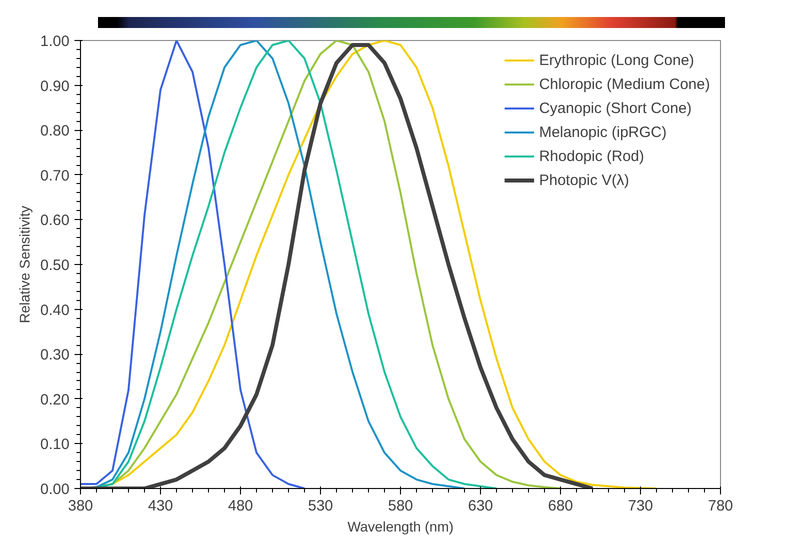  I want to click on y-axis-title: Relative Sensitivity, so click(24, 265).